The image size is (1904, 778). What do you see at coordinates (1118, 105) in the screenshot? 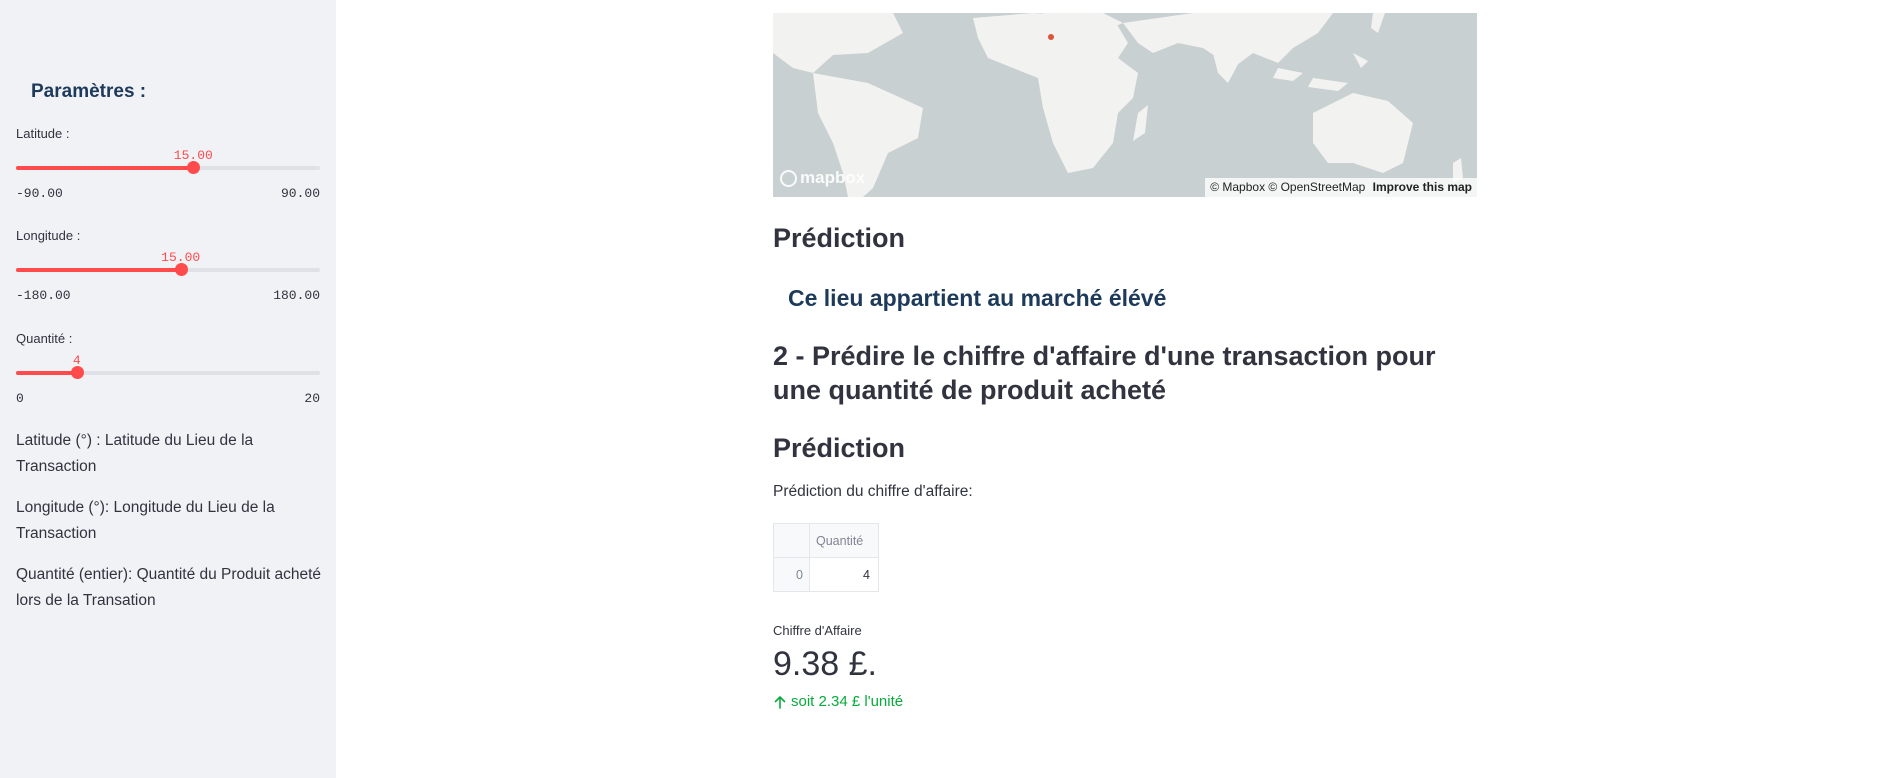
I see `map-land` at bounding box center [1118, 105].